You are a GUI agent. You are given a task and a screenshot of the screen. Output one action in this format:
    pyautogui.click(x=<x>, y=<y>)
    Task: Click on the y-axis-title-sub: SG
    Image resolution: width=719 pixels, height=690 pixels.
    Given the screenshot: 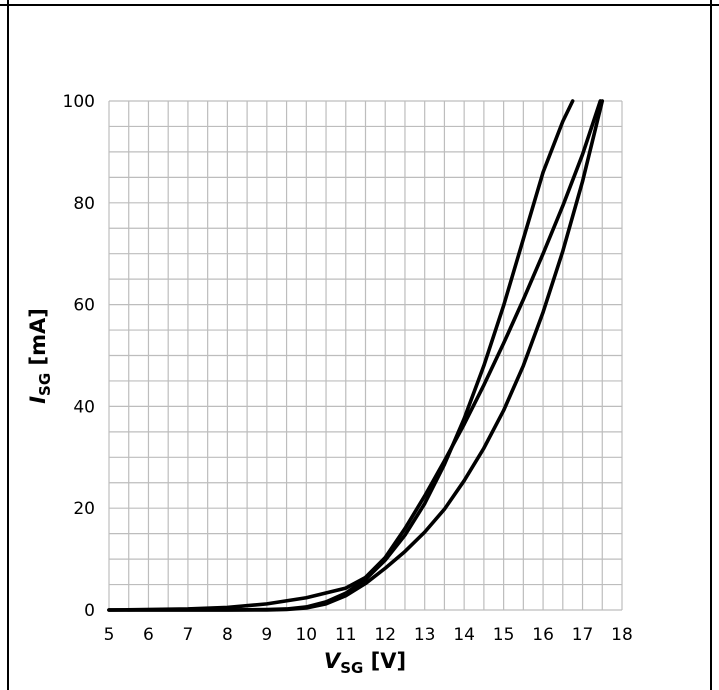 What is the action you would take?
    pyautogui.click(x=45, y=384)
    